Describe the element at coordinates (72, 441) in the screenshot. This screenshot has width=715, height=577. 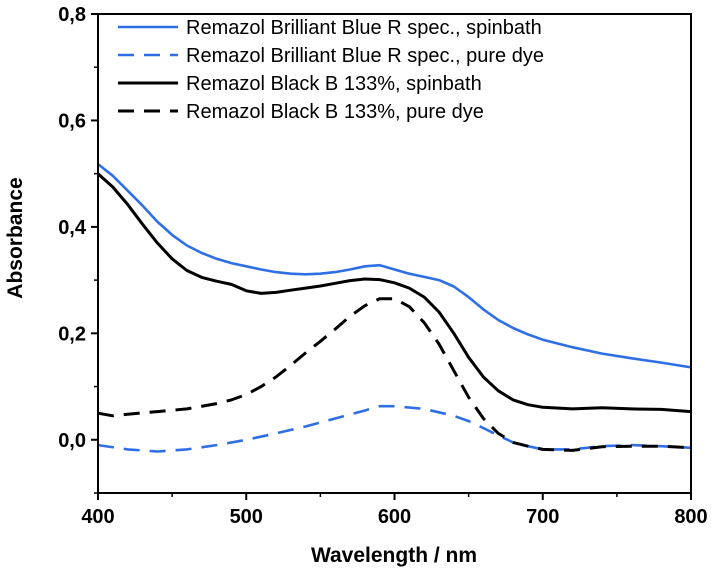
I see `y-tick-label: 0,0` at that location.